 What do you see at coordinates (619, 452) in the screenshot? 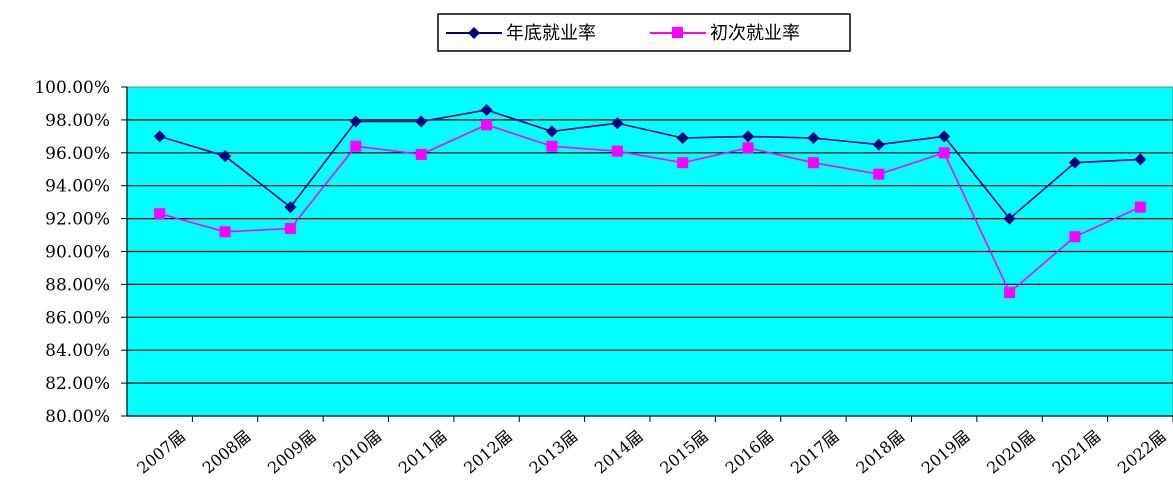
I see `x-tick-label: 2014届` at bounding box center [619, 452].